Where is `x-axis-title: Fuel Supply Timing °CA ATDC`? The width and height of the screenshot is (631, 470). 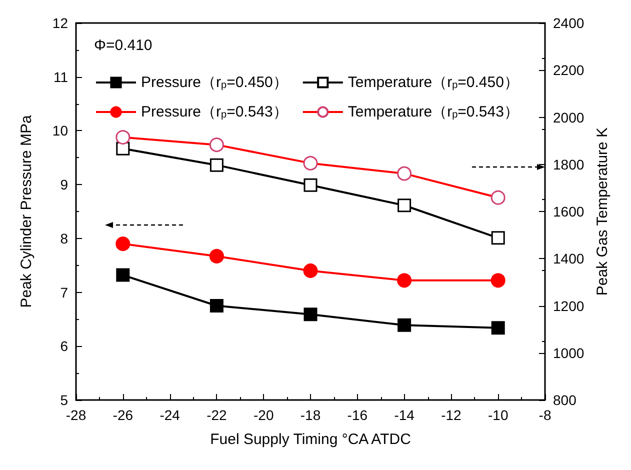 x-axis-title: Fuel Supply Timing °CA ATDC is located at coordinates (311, 439).